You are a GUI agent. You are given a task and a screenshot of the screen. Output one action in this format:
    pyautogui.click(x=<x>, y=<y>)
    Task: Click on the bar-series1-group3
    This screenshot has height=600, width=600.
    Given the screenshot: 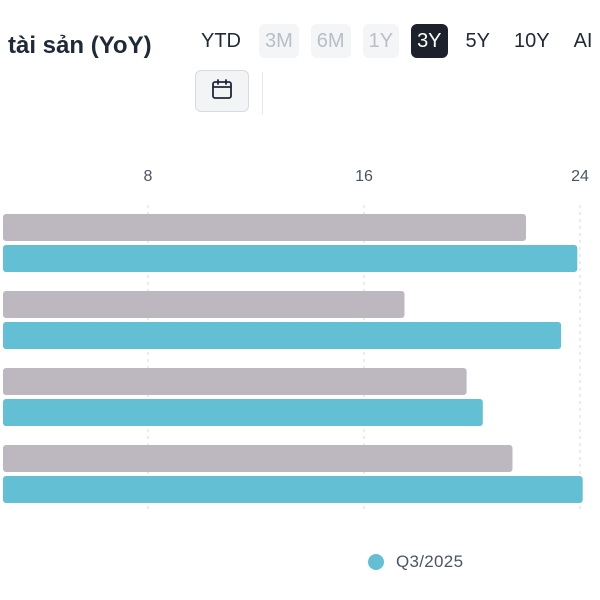 What is the action you would take?
    pyautogui.click(x=293, y=489)
    